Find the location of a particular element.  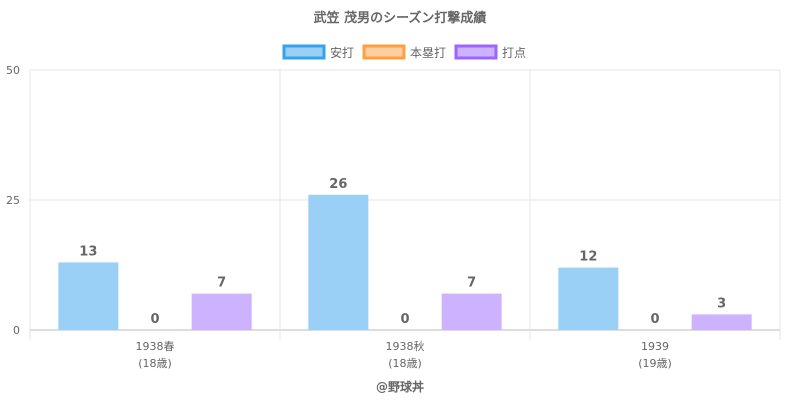

y-tick-label: 25 is located at coordinates (13, 200).